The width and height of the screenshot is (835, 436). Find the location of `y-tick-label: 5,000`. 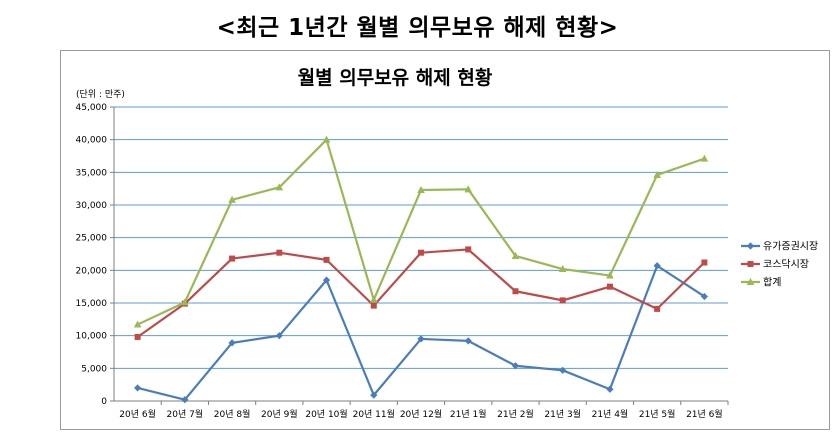

y-tick-label: 5,000 is located at coordinates (94, 369).